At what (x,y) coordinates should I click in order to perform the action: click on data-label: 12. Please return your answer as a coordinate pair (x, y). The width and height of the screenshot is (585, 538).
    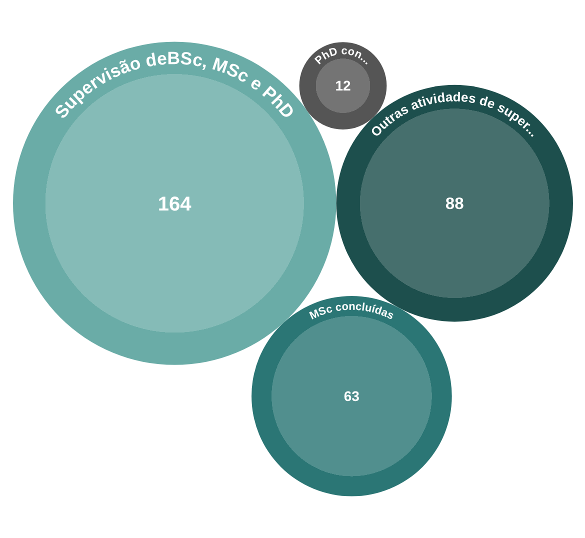
    Looking at the image, I should click on (343, 86).